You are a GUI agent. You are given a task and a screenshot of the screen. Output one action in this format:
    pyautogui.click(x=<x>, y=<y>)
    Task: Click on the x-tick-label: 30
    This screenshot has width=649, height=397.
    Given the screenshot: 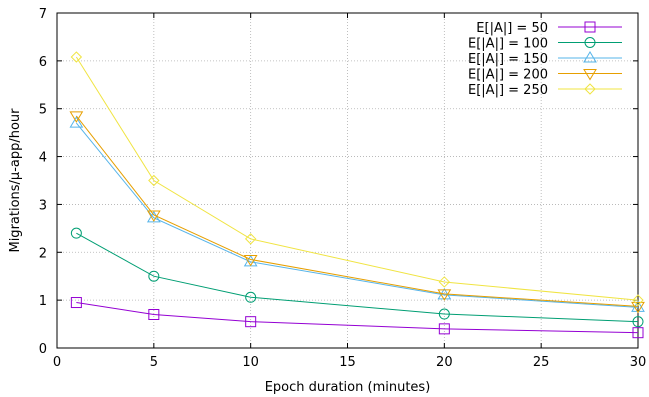 What is the action you would take?
    pyautogui.click(x=638, y=362)
    